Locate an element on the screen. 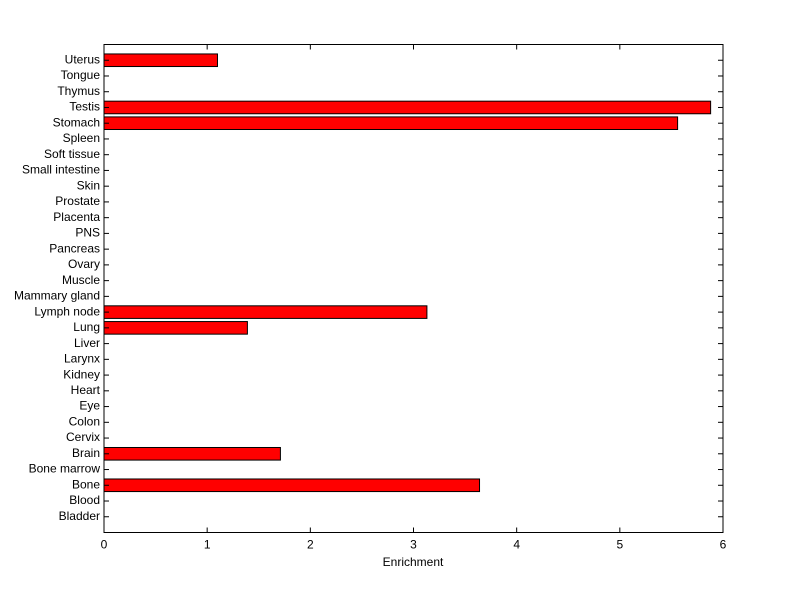 The image size is (800, 604). y-tick-label: Soft tissue is located at coordinates (72, 154).